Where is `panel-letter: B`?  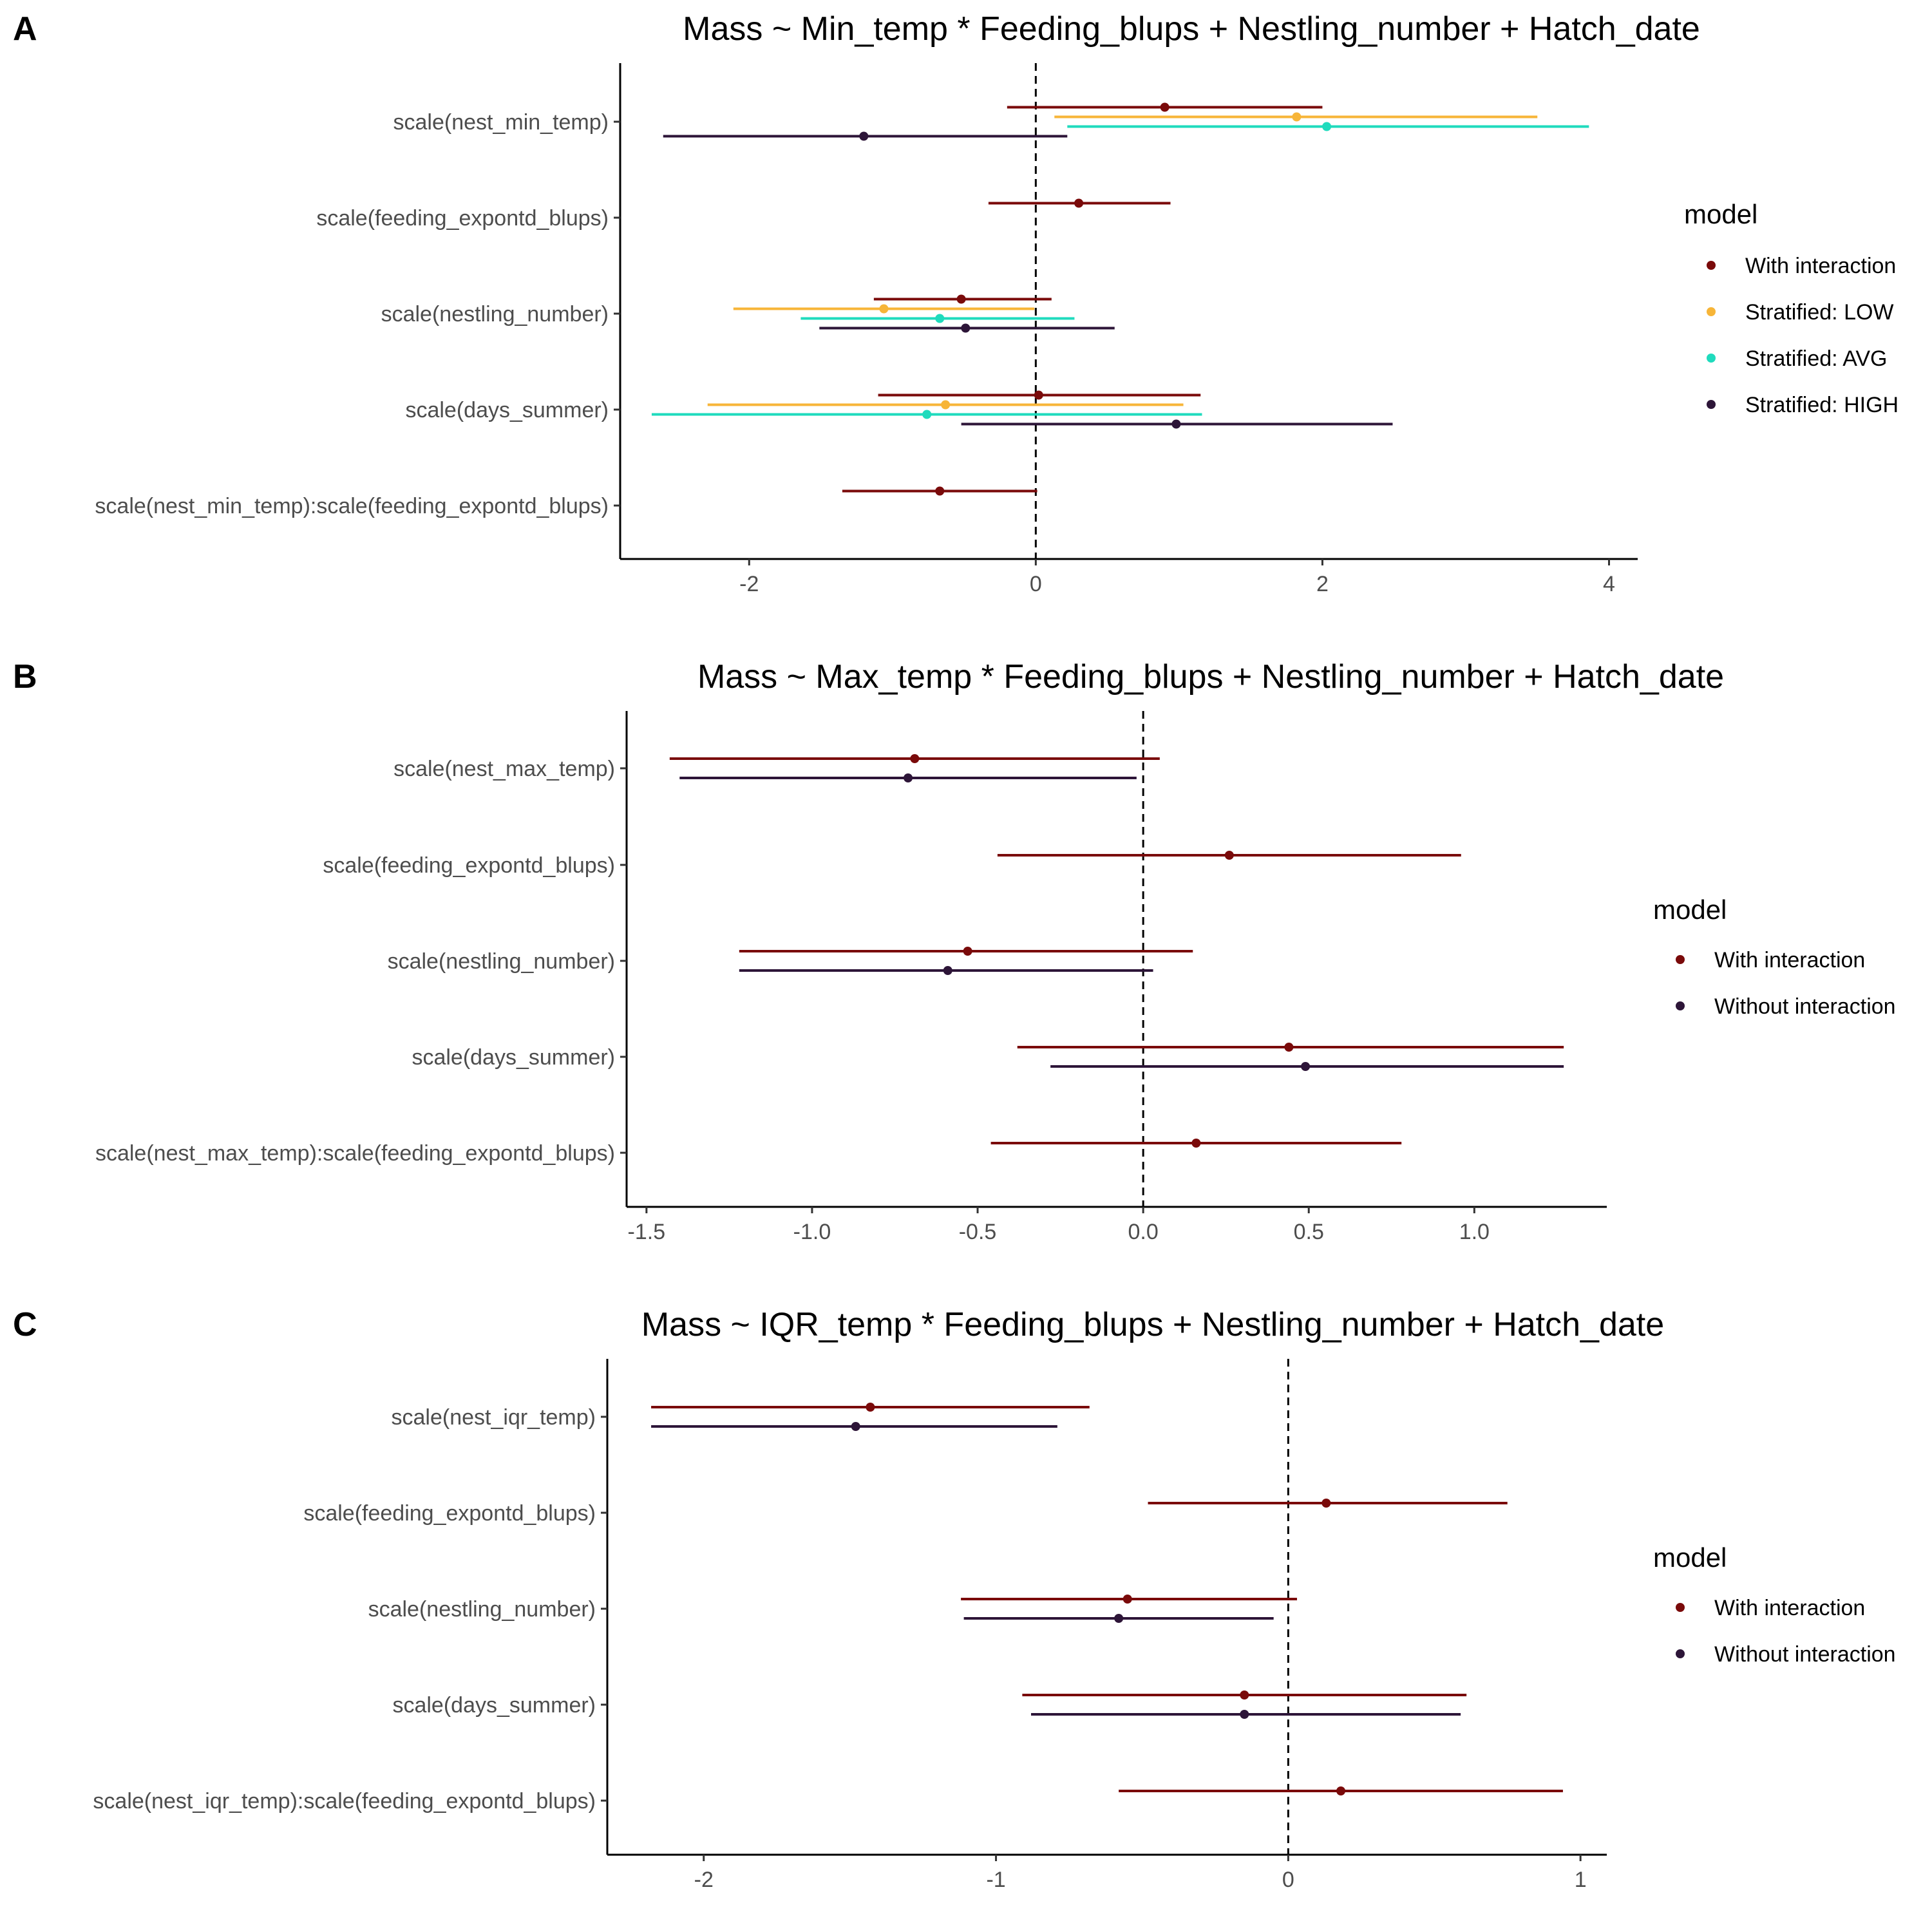
panel-letter: B is located at coordinates (25, 677).